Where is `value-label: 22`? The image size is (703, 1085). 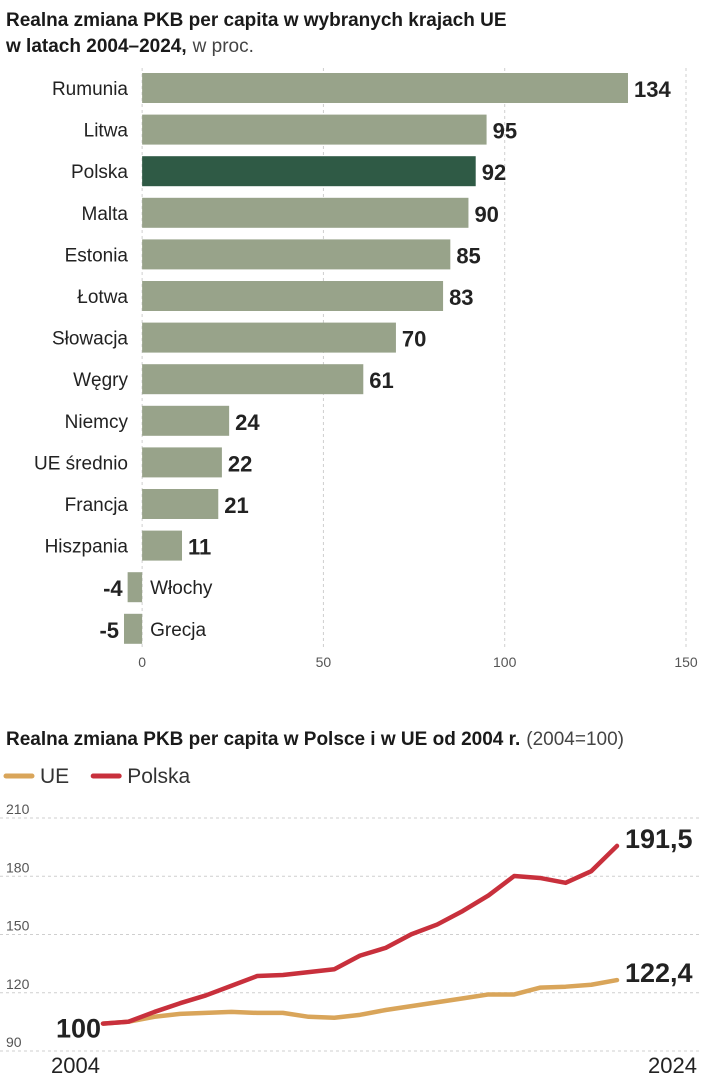 value-label: 22 is located at coordinates (240, 463).